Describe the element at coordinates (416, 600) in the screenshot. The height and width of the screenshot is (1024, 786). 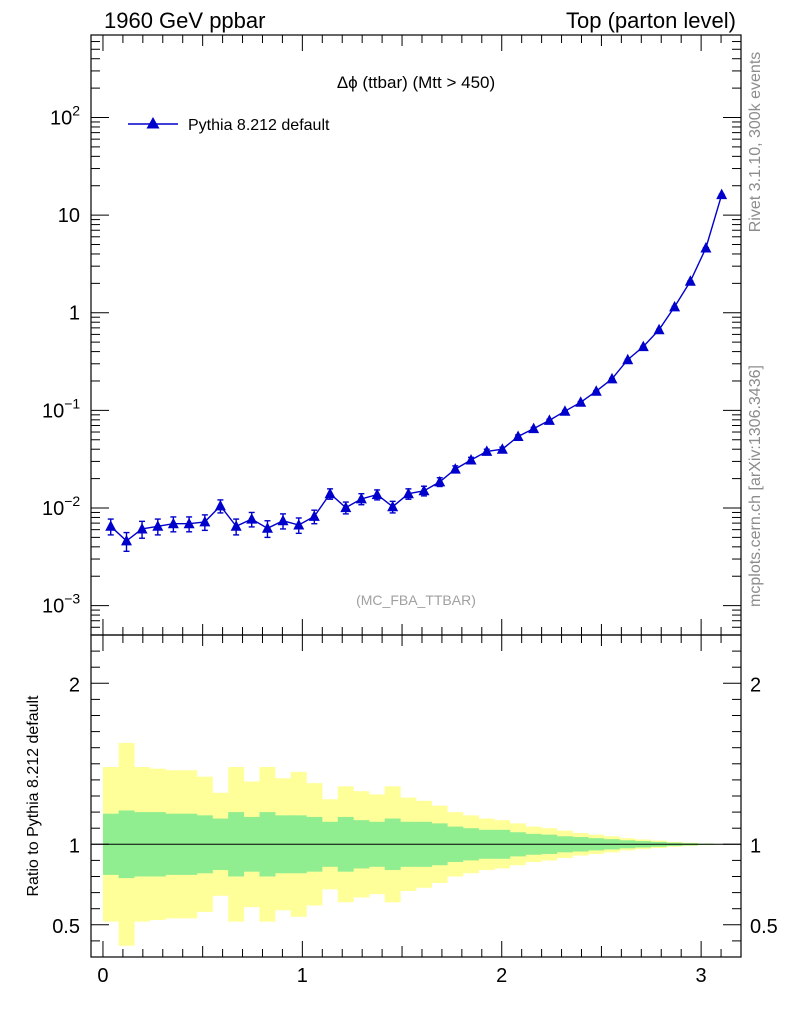
I see `watermark: (MC_FBA_TTBAR)` at that location.